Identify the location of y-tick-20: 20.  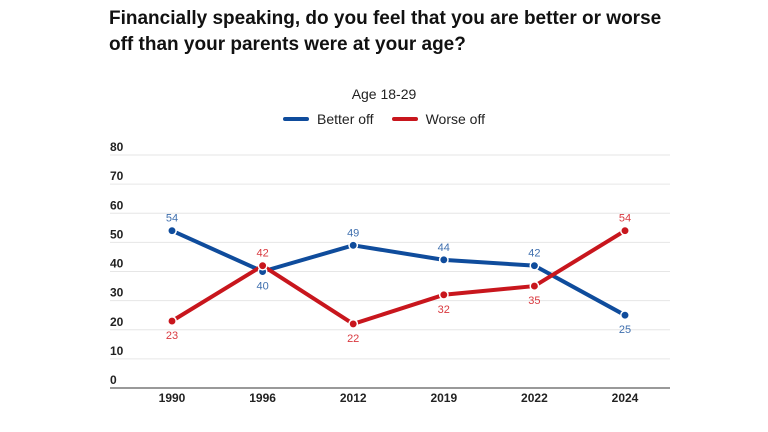
(117, 322).